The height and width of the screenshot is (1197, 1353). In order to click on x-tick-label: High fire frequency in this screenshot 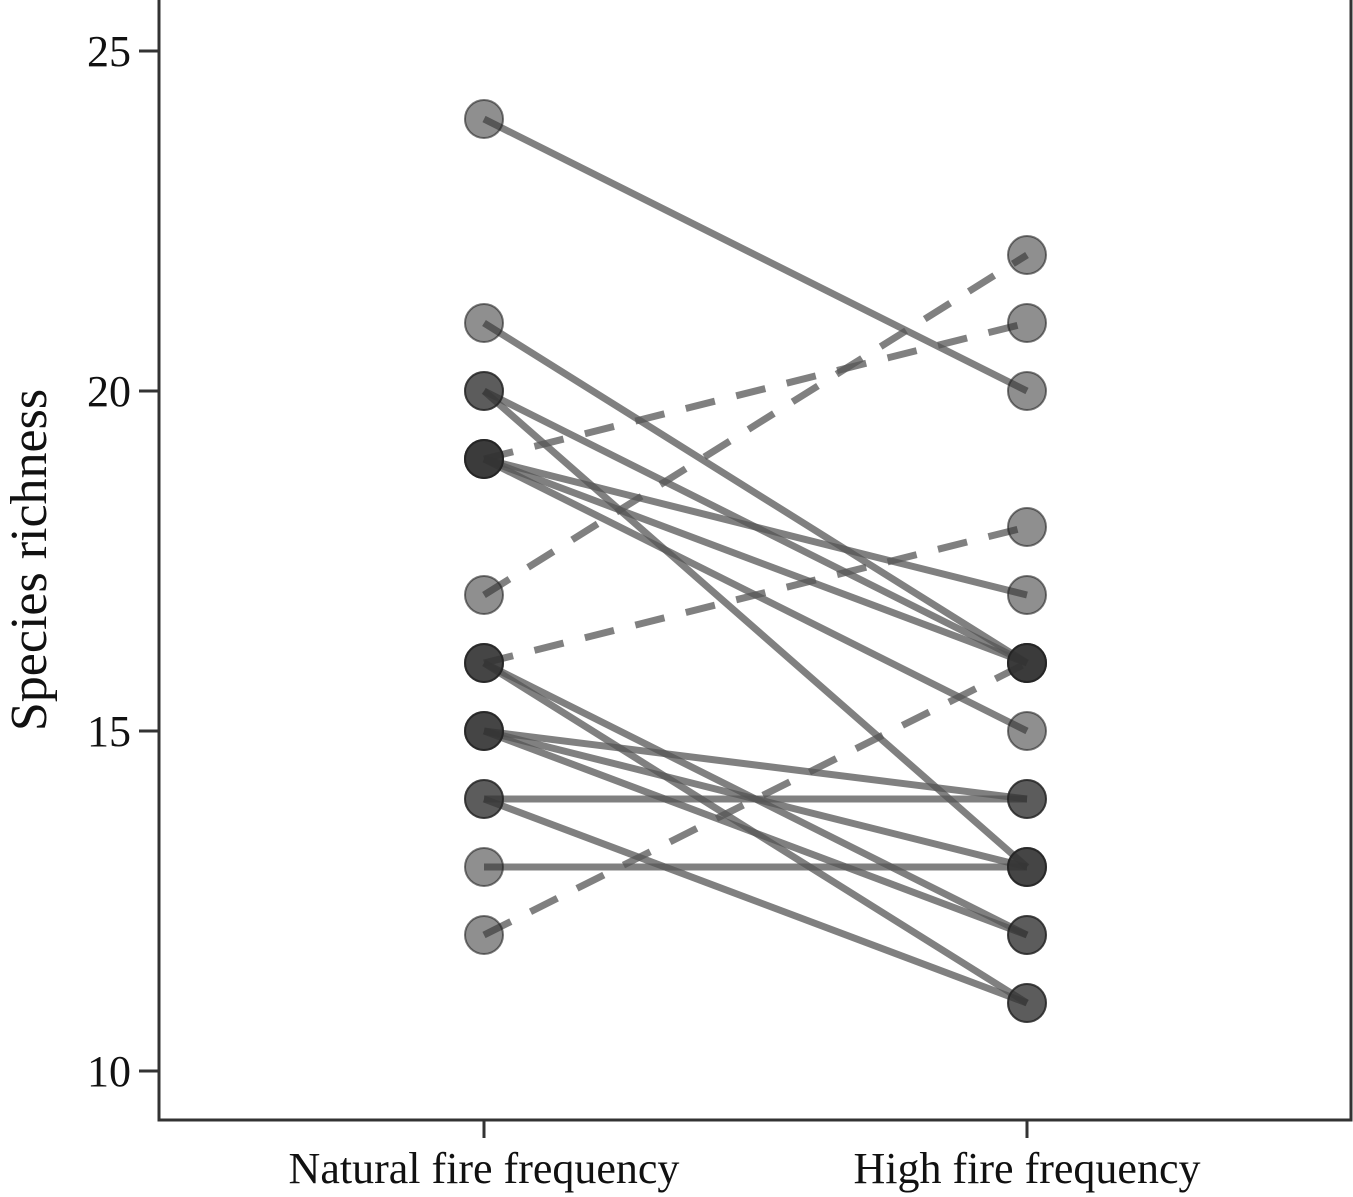, I will do `click(1027, 1168)`.